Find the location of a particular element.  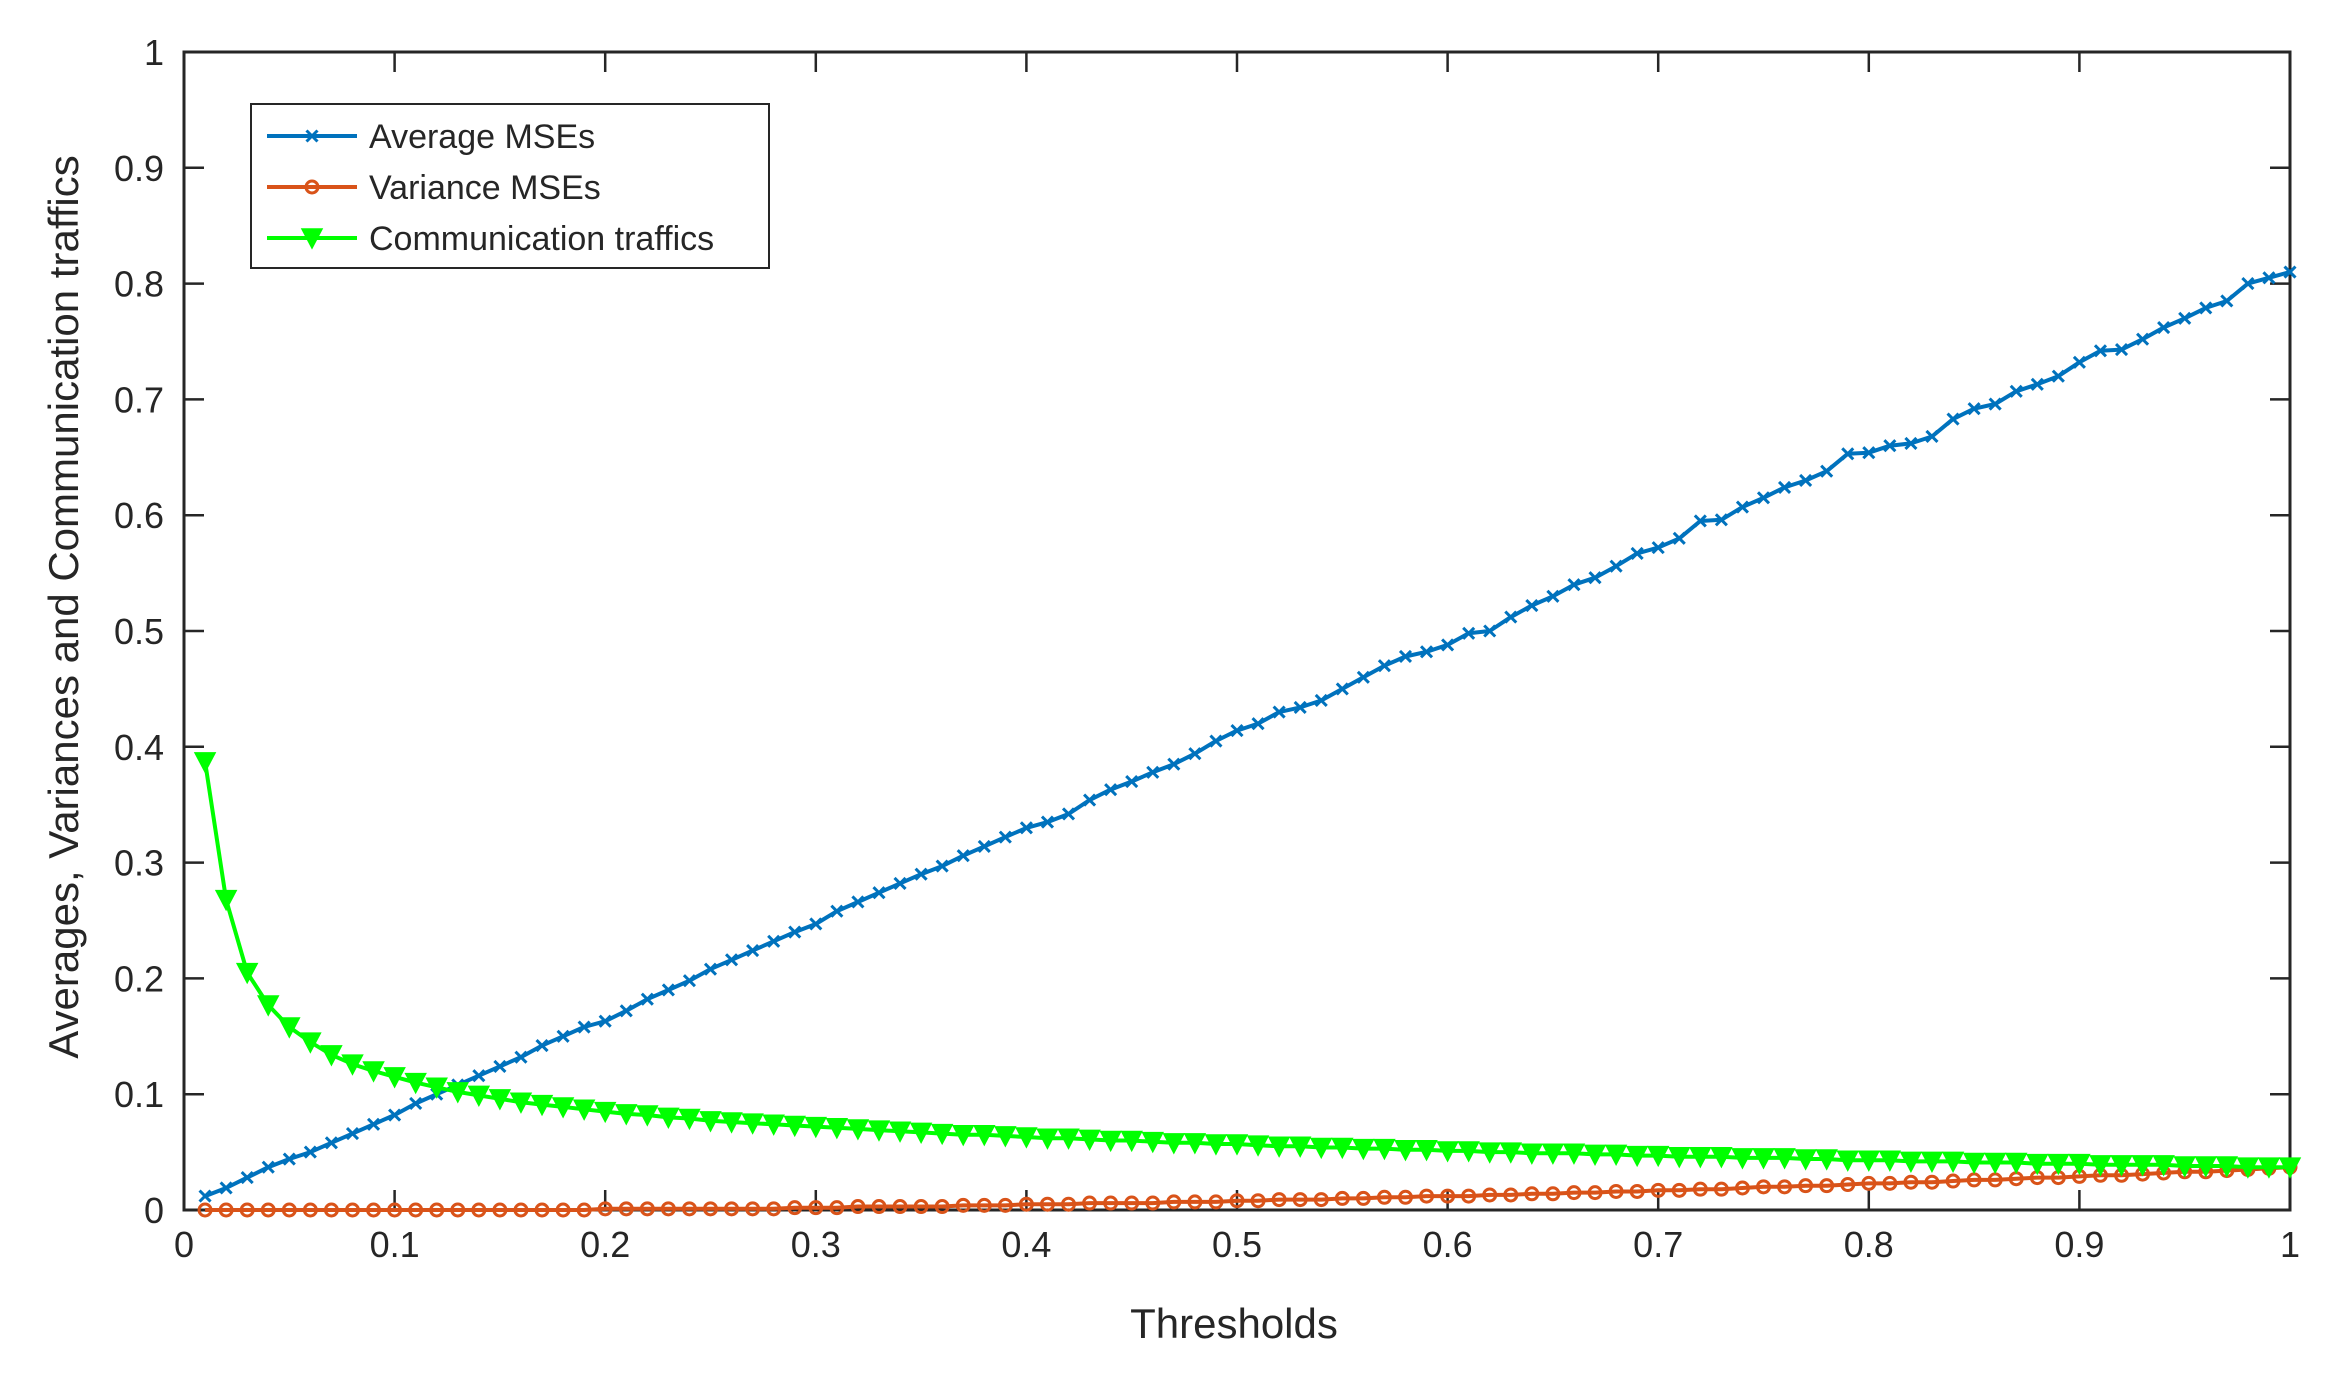

legend-marker-communication-traffics is located at coordinates (312, 239).